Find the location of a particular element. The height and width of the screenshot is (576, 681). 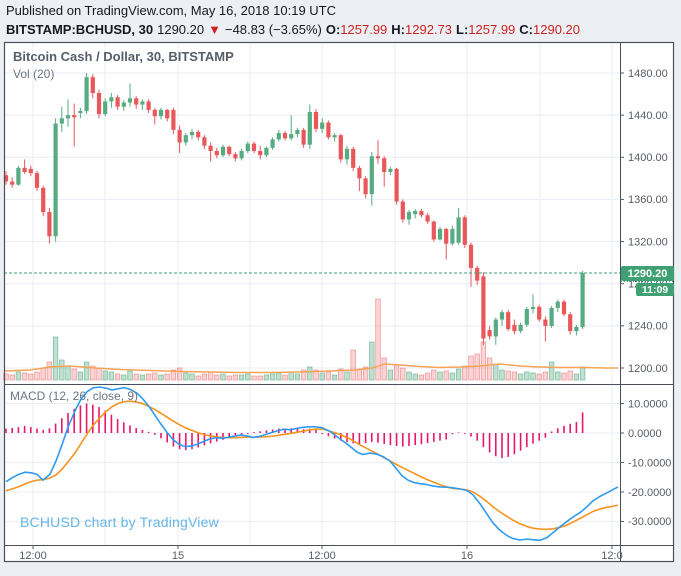

open-value: 1257.99 is located at coordinates (364, 29).